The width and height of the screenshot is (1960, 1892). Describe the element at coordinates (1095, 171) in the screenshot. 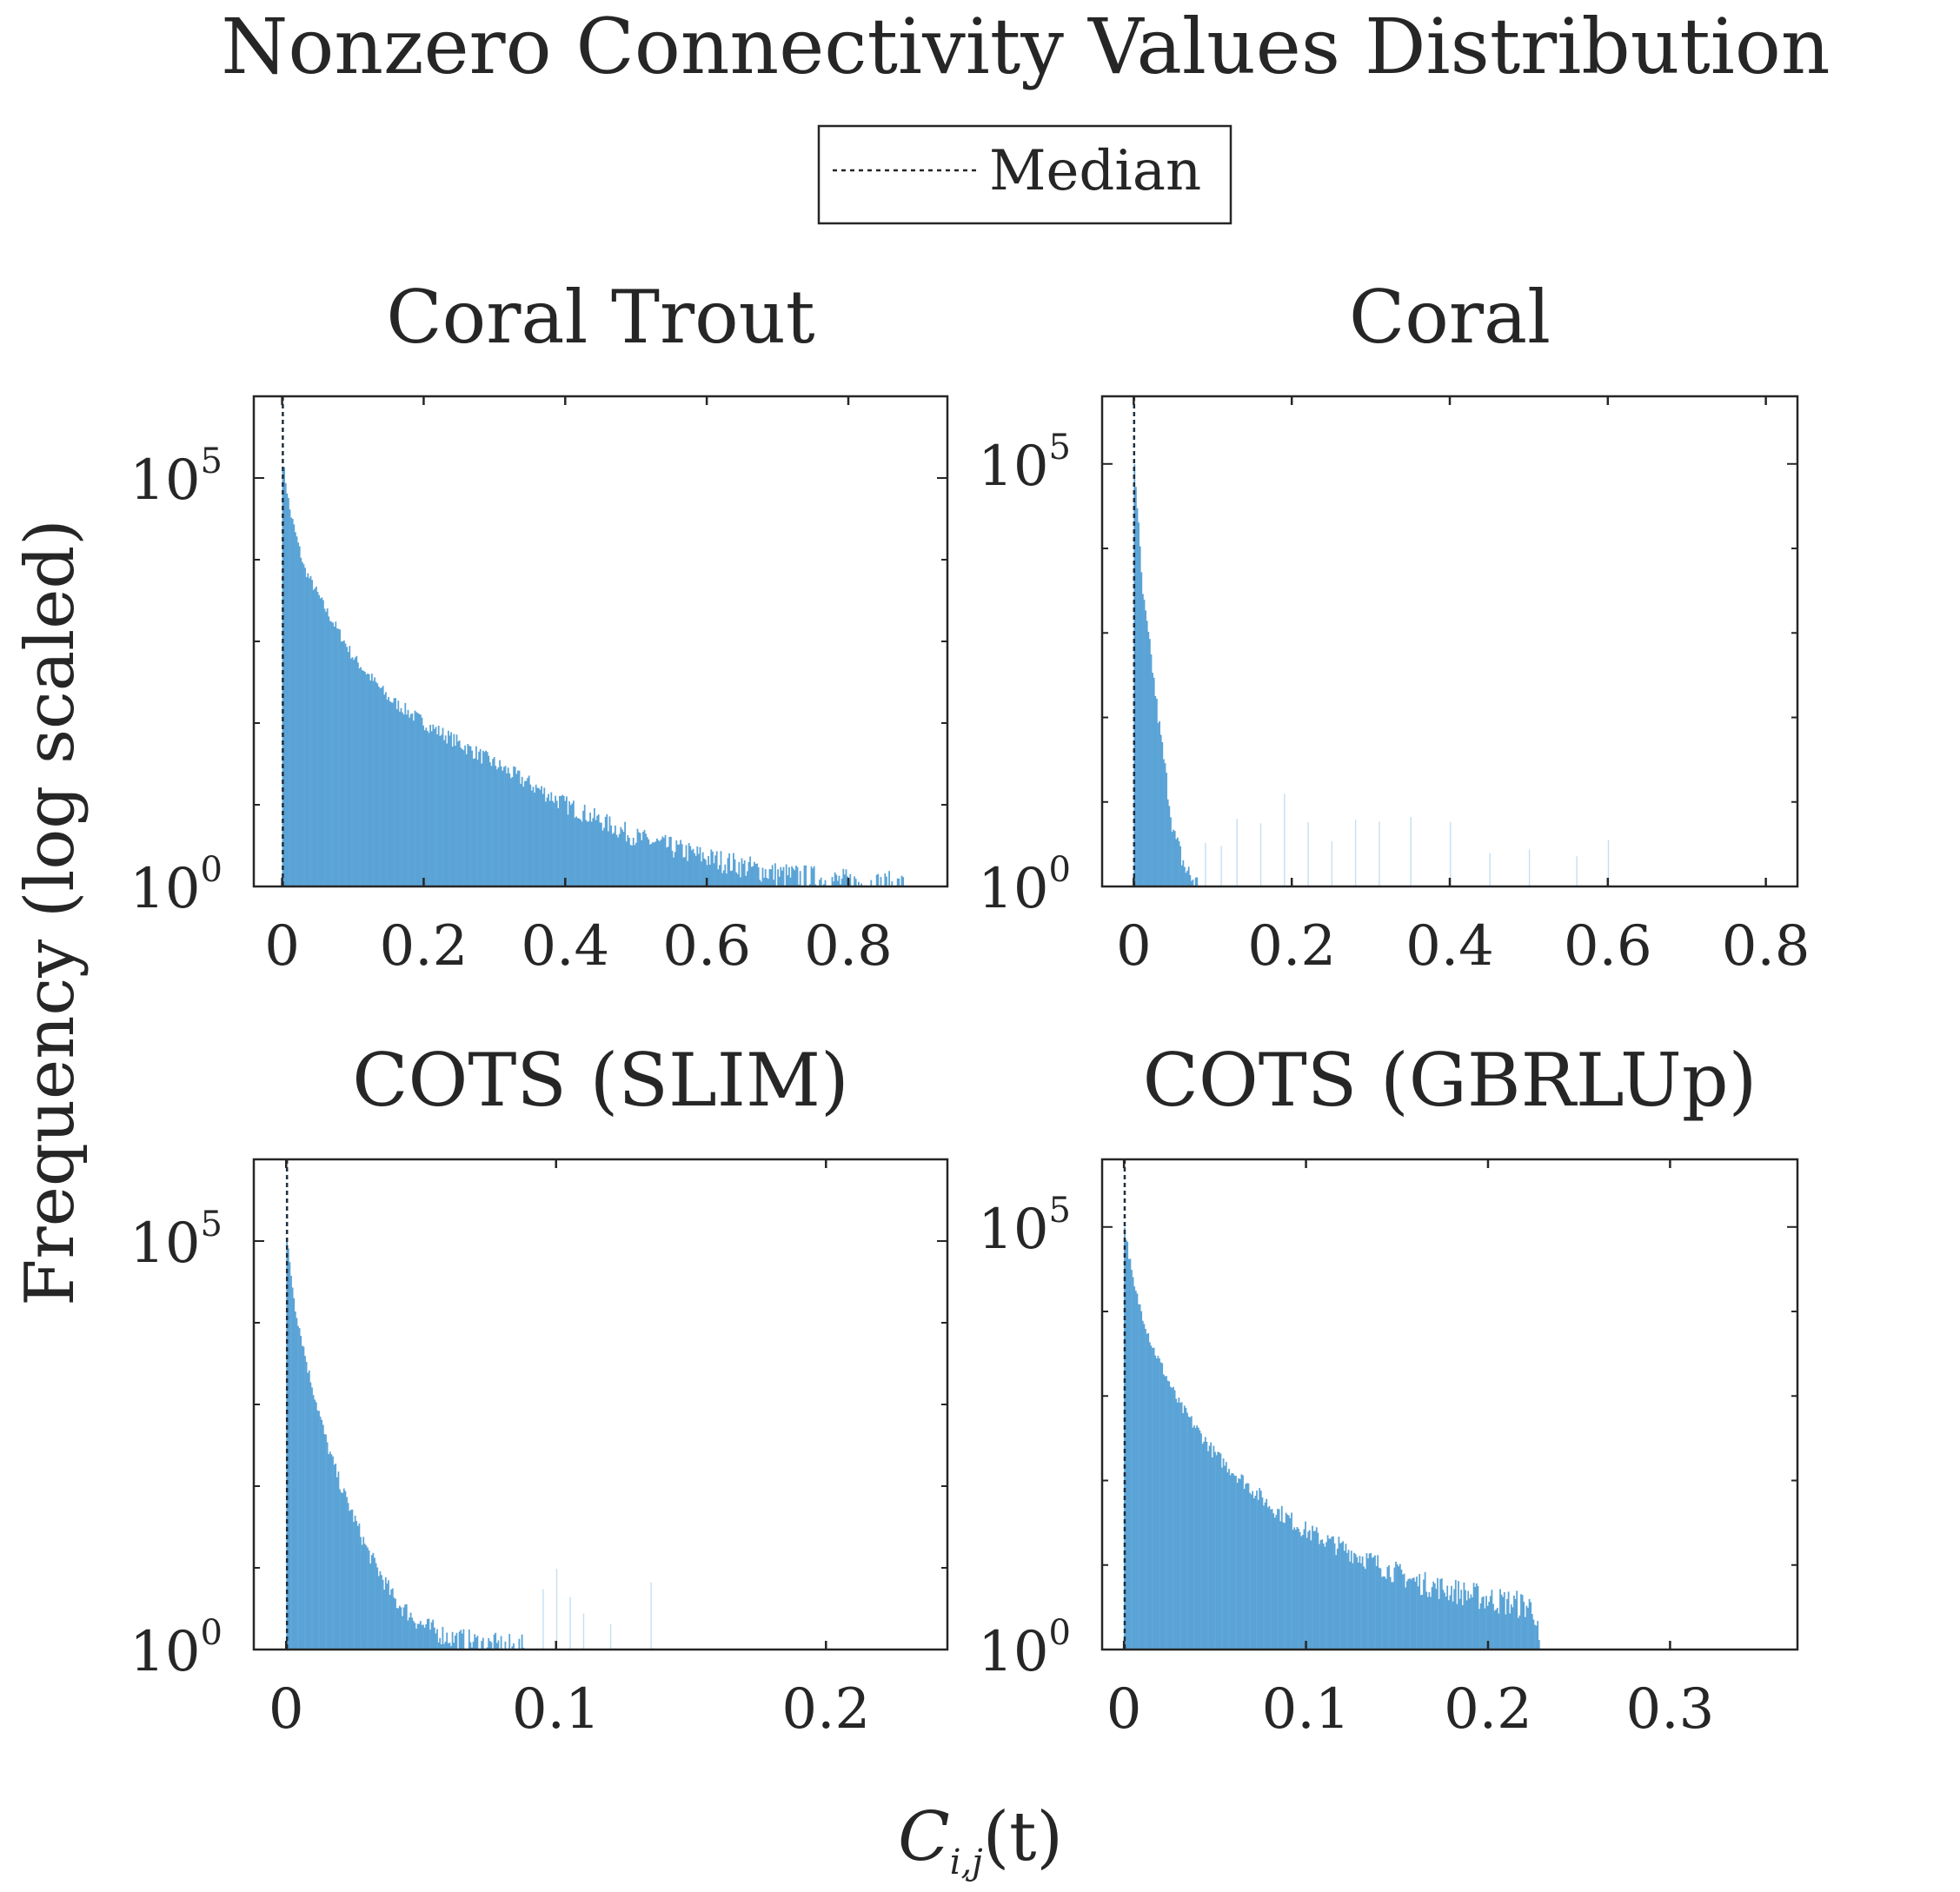

I see `legend-median-label: Median` at that location.